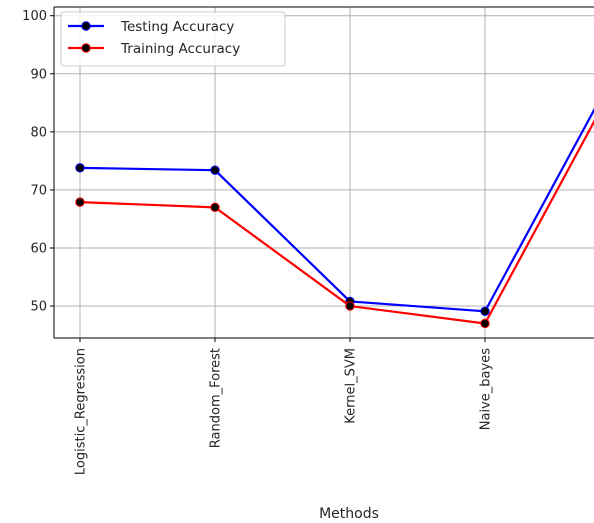 The height and width of the screenshot is (523, 594). Describe the element at coordinates (216, 398) in the screenshot. I see `x-tick-label: Random_Forest` at that location.